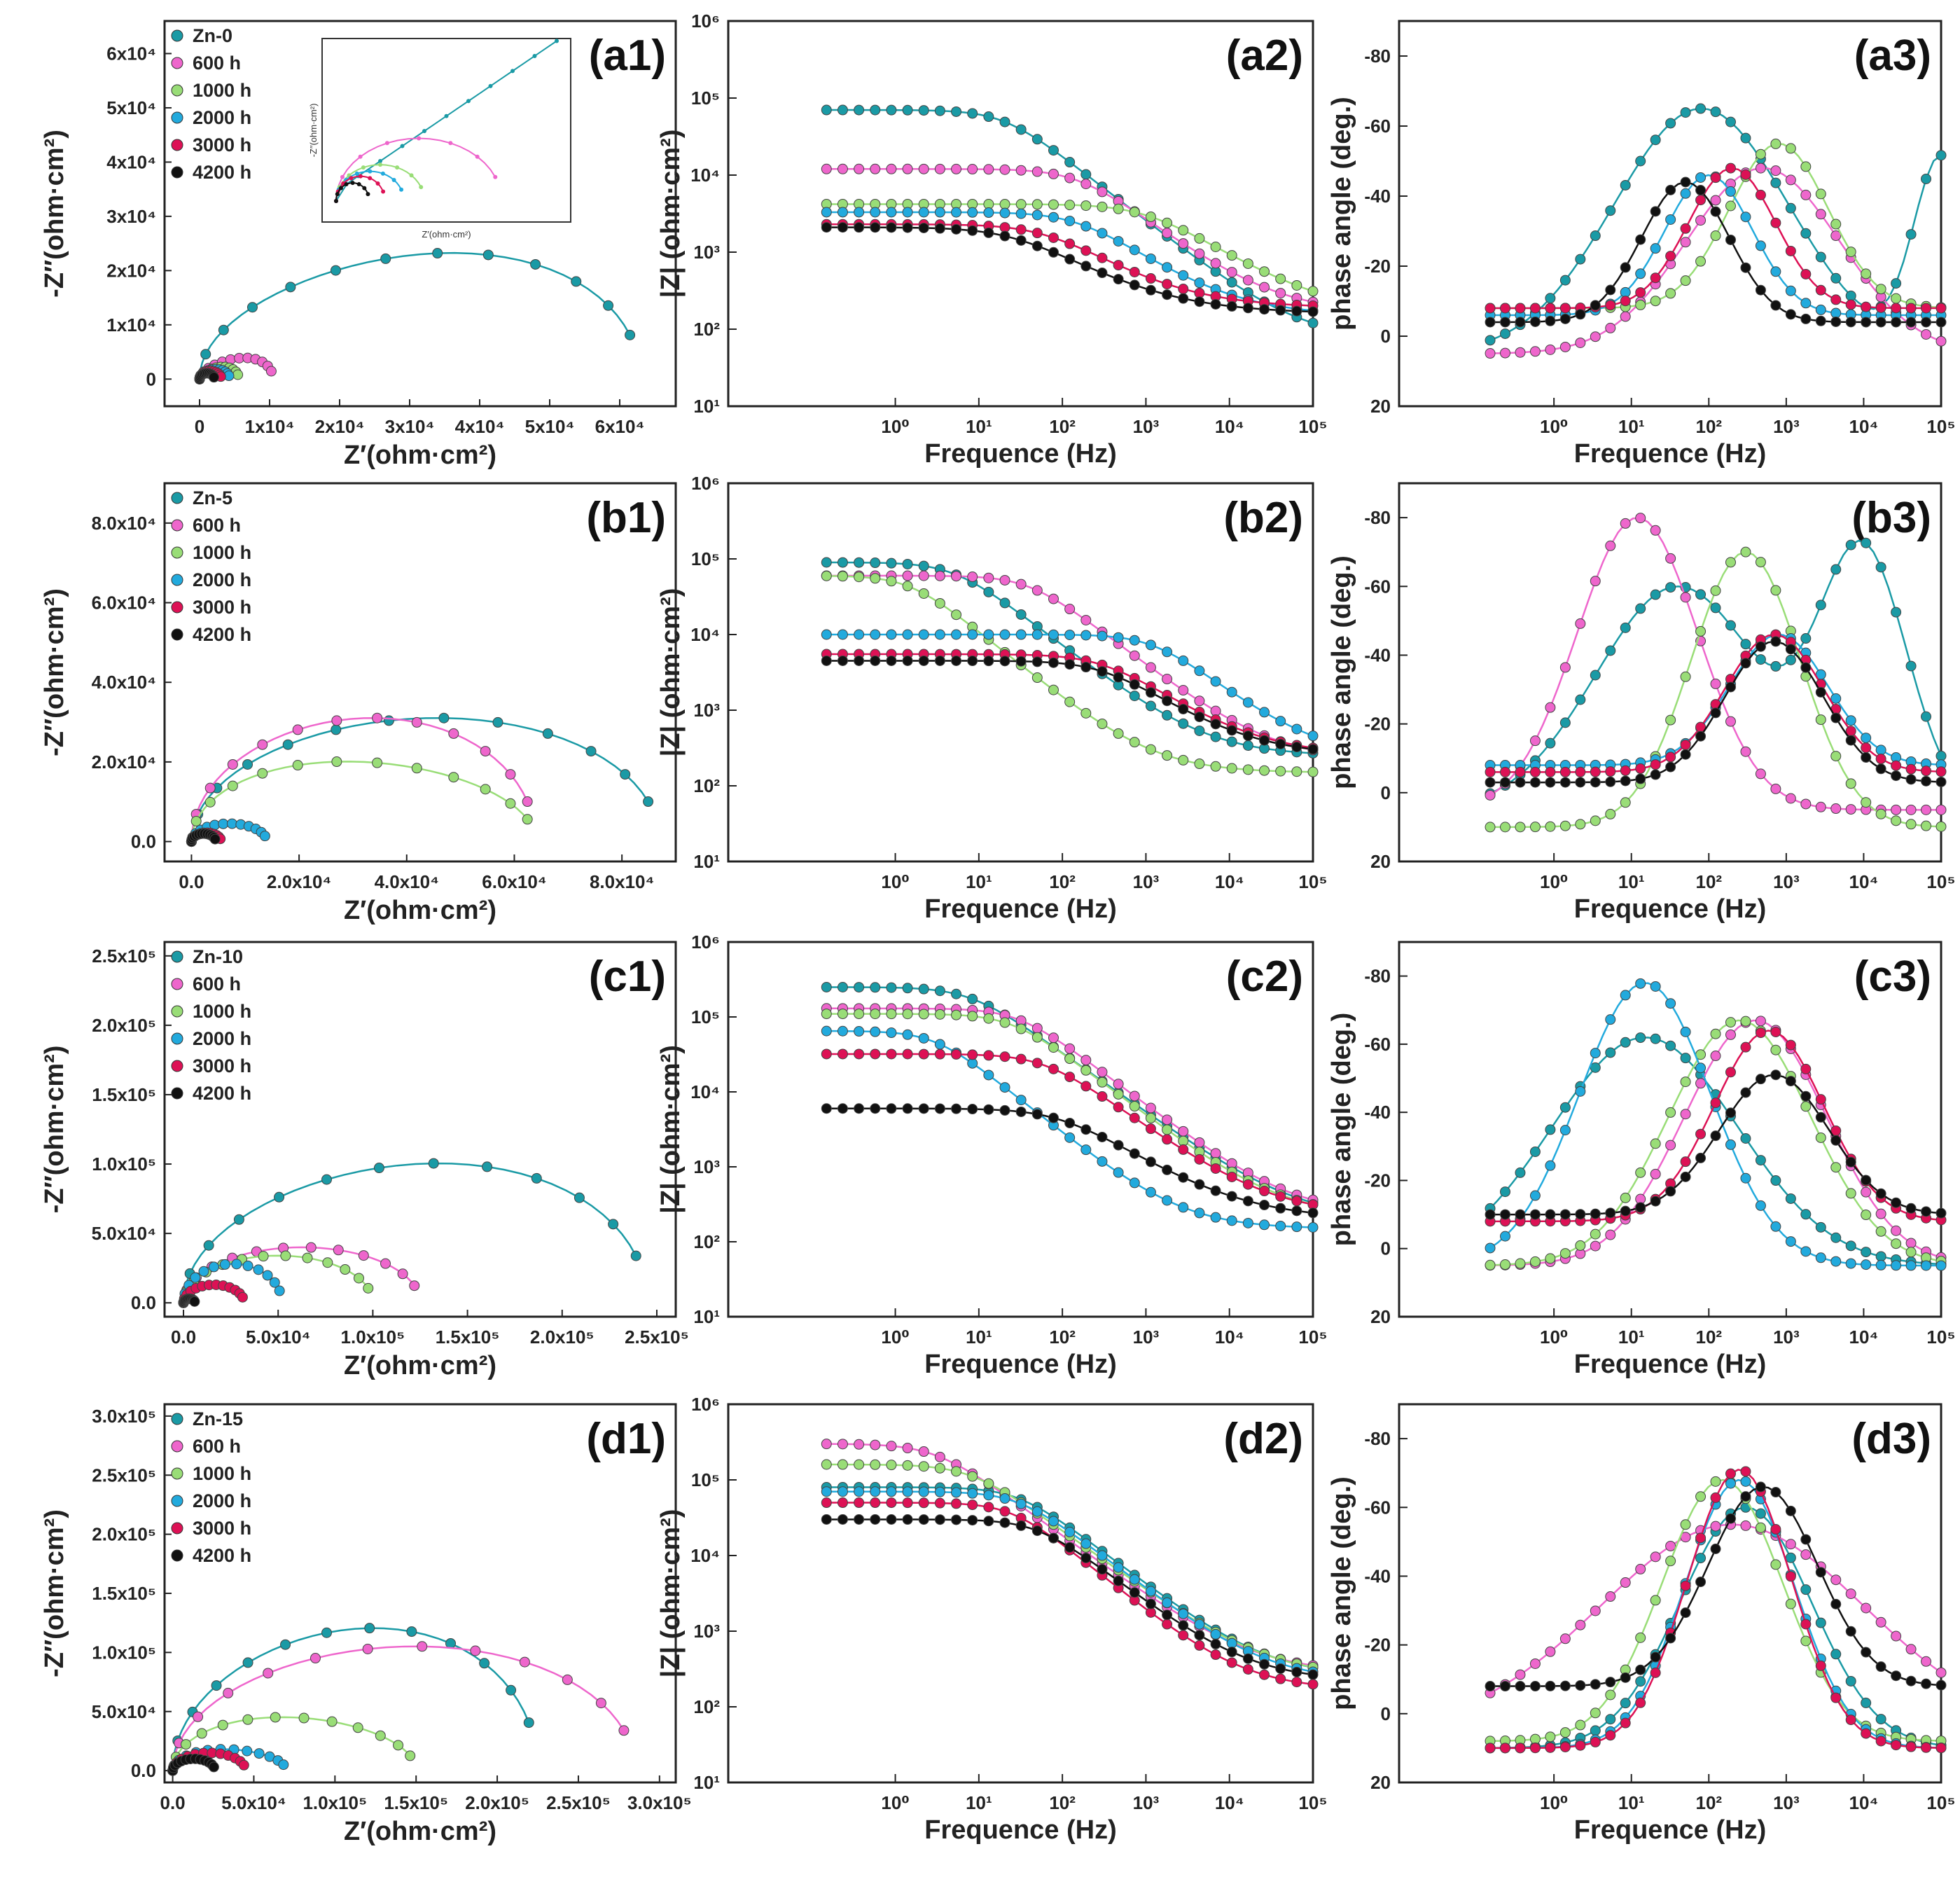 This screenshot has width=1960, height=1884. Describe the element at coordinates (131, 53) in the screenshot. I see `a1-ytick-label: 6x10⁴` at that location.